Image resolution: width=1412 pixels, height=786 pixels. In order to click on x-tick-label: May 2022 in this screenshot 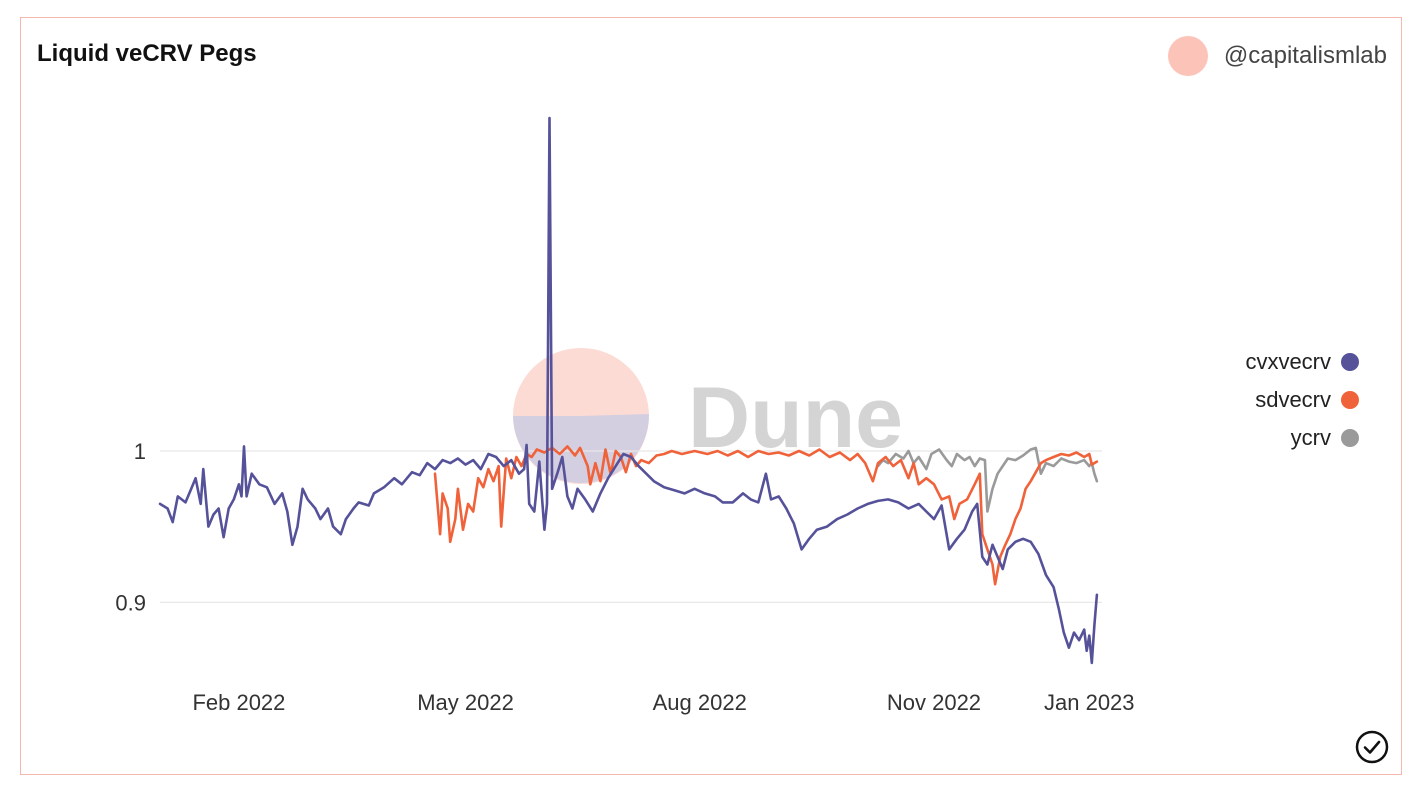, I will do `click(465, 702)`.